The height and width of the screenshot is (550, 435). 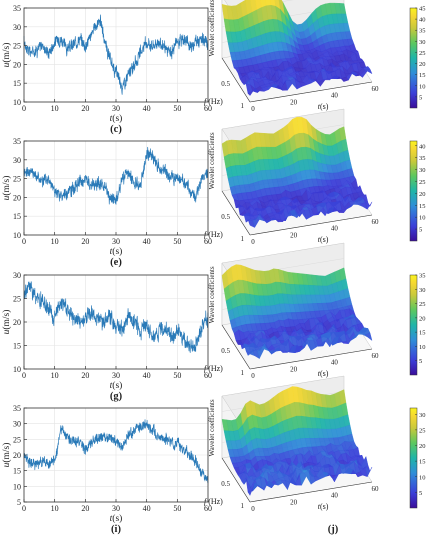 What do you see at coordinates (55, 108) in the screenshot?
I see `x-tick-label: 10` at bounding box center [55, 108].